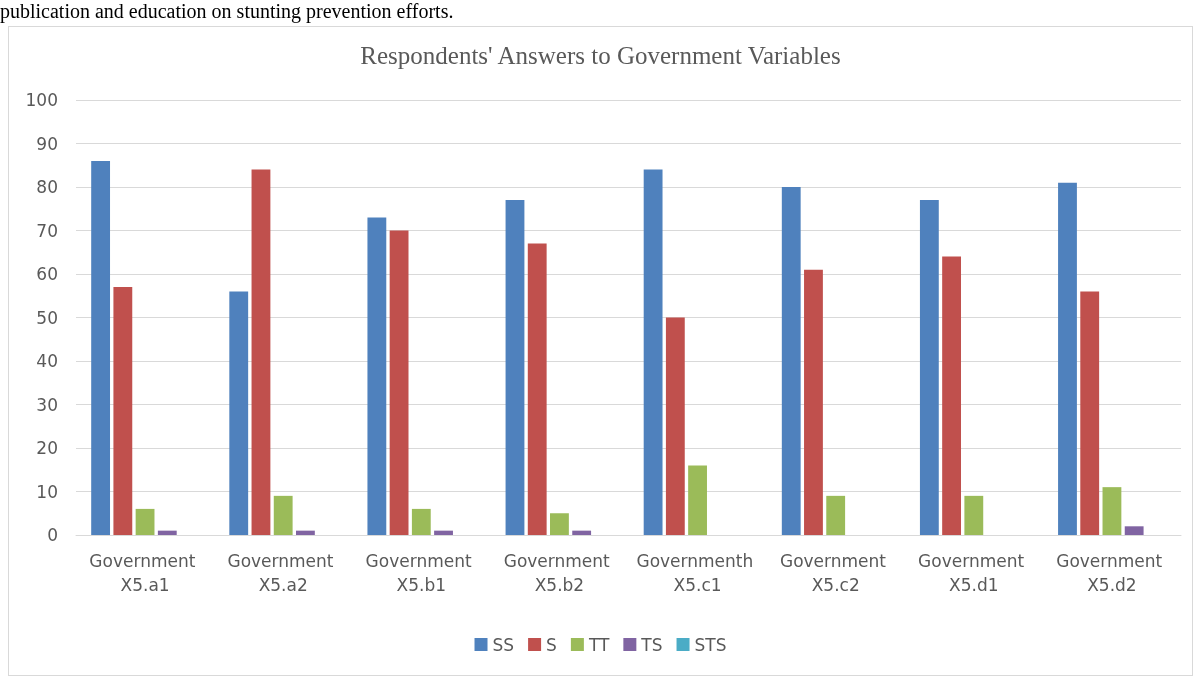 This screenshot has height=679, width=1197. What do you see at coordinates (47, 143) in the screenshot?
I see `y-tick-label: 90` at bounding box center [47, 143].